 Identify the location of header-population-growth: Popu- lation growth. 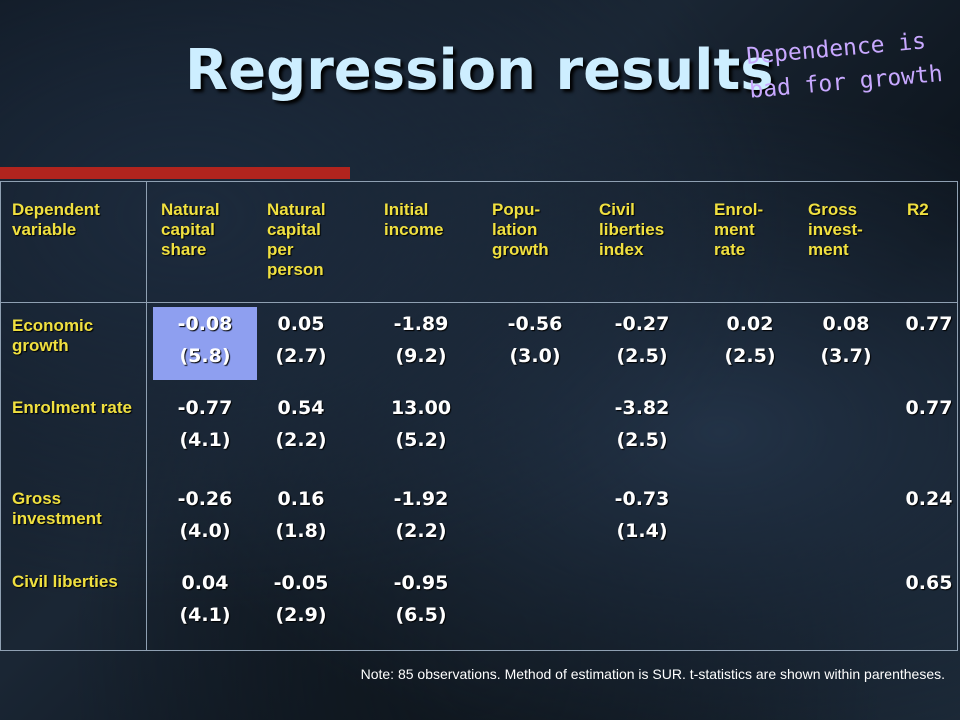
(520, 229).